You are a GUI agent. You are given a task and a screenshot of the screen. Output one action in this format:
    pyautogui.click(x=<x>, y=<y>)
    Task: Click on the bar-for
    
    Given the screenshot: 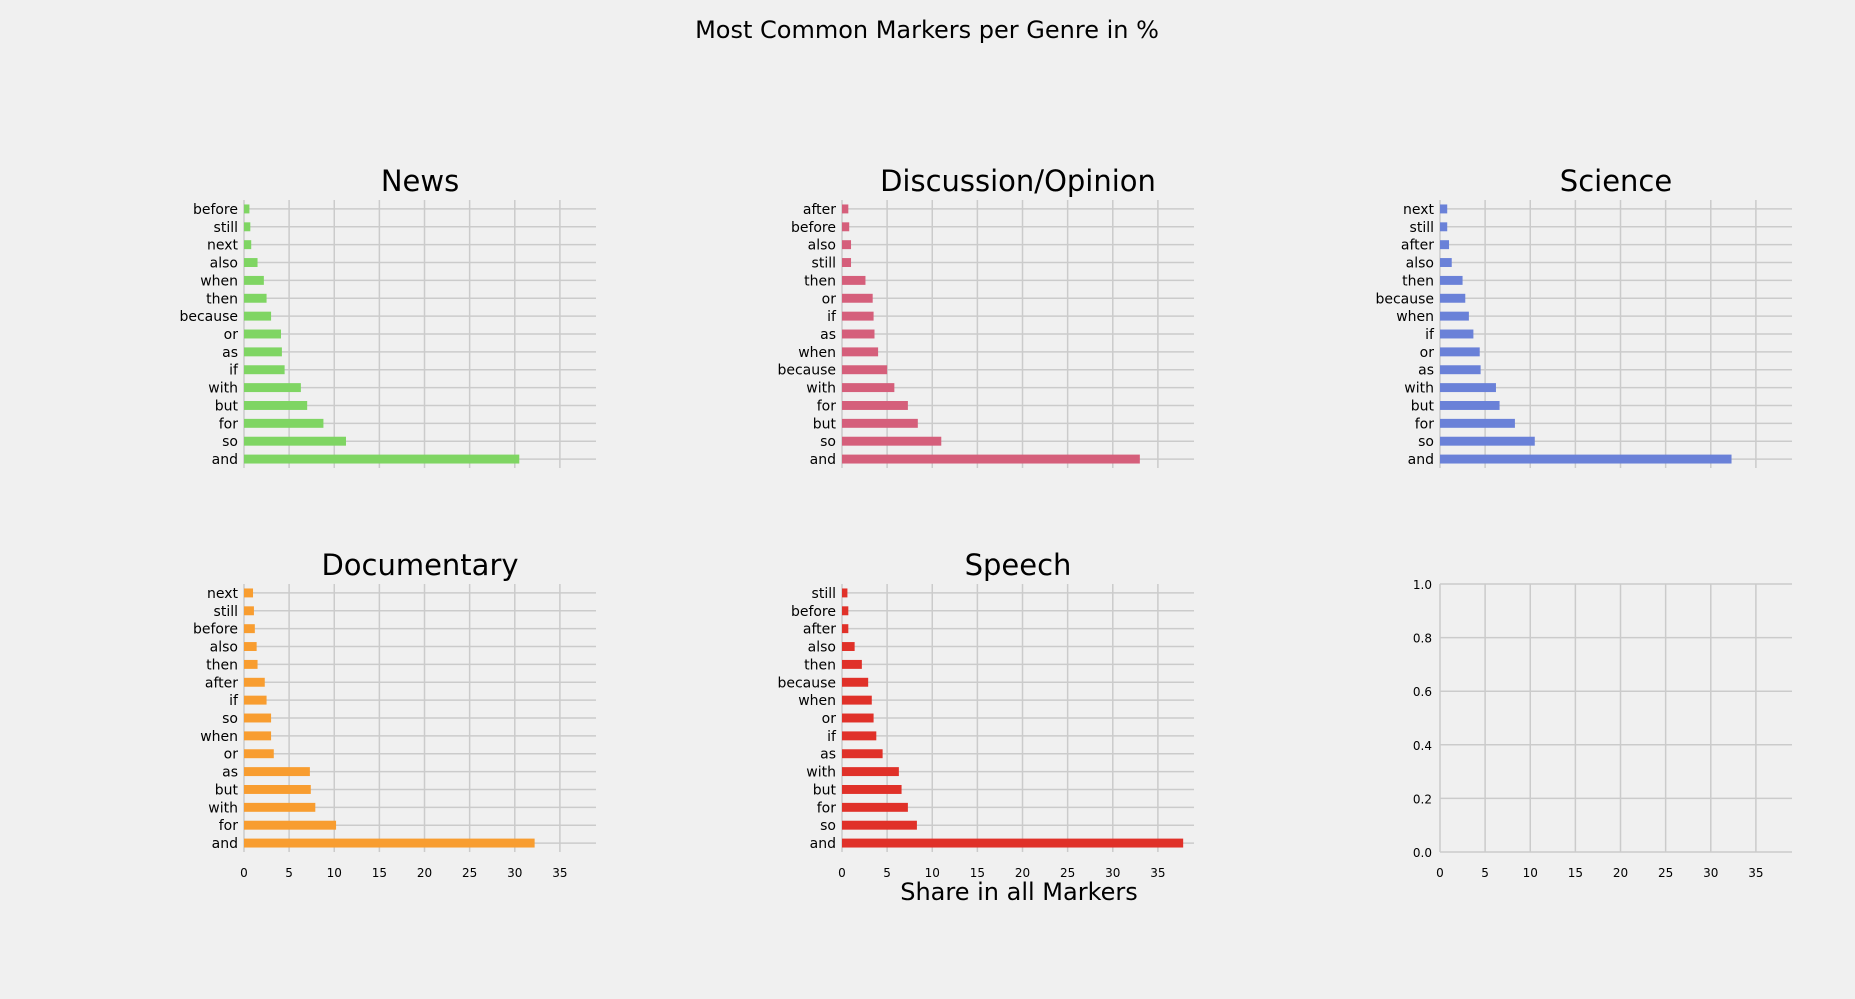 What is the action you would take?
    pyautogui.click(x=875, y=807)
    